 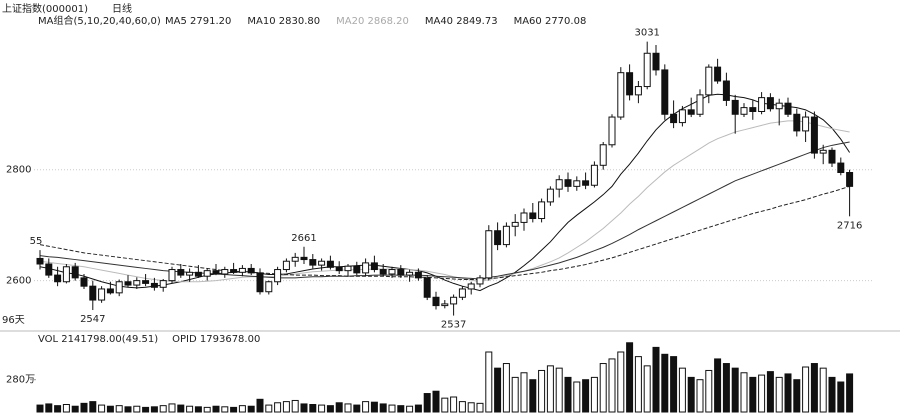 What do you see at coordinates (849, 225) in the screenshot?
I see `extreme-annotation: 2716` at bounding box center [849, 225].